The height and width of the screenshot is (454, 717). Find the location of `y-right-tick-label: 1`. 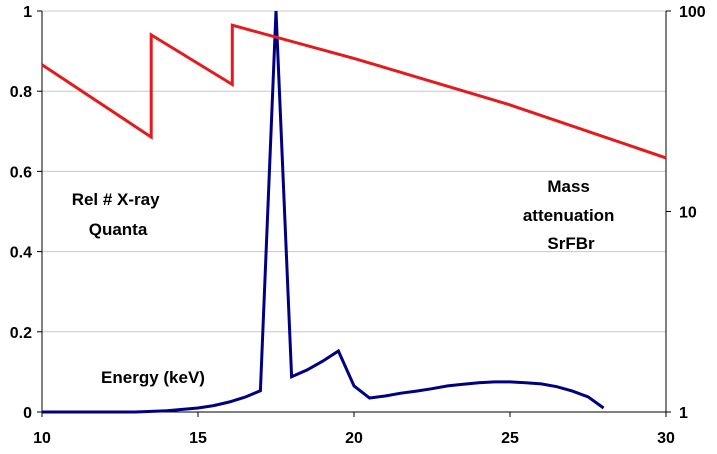

y-right-tick-label: 1 is located at coordinates (683, 413).